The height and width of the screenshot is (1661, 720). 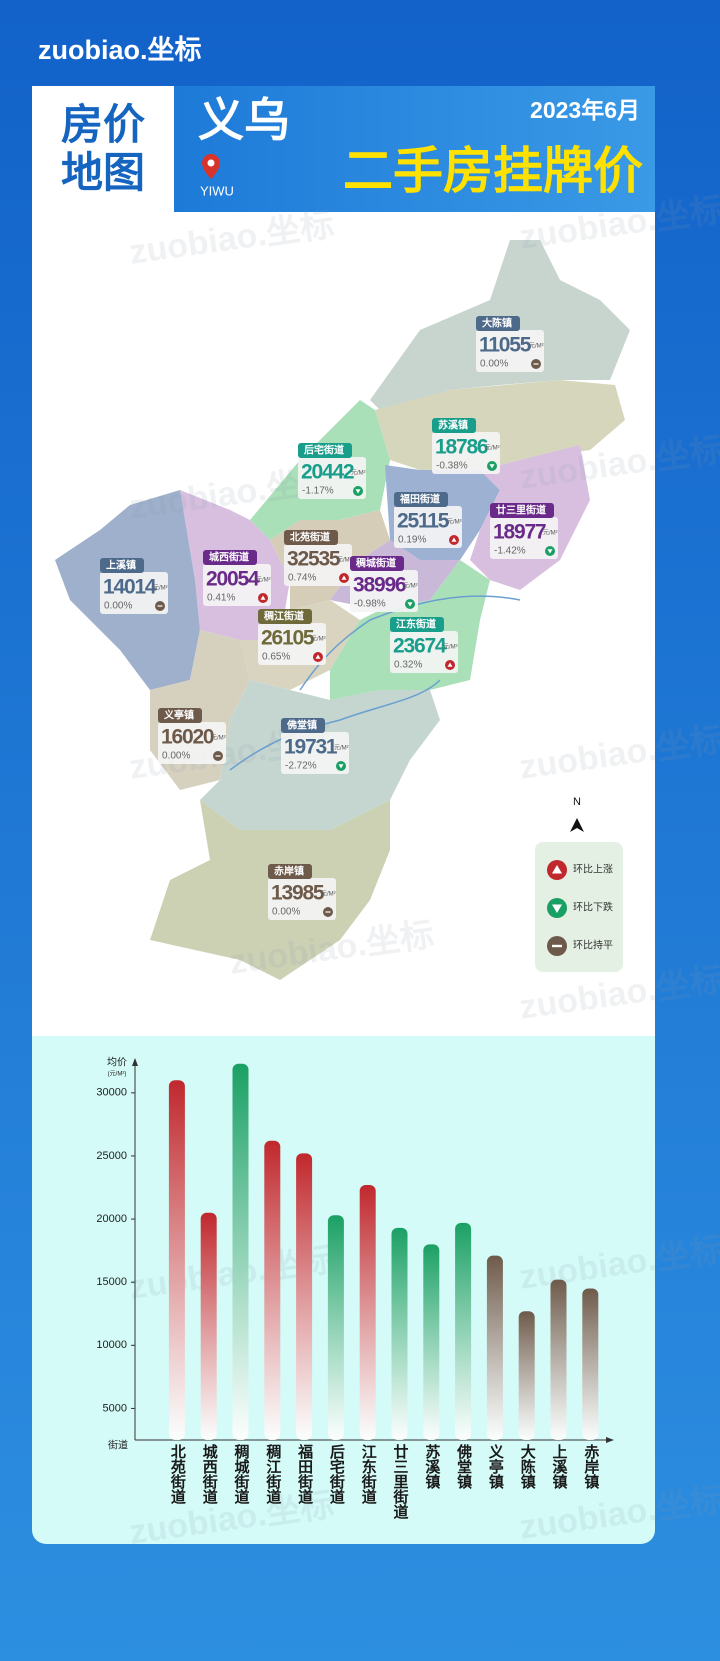 What do you see at coordinates (493, 171) in the screenshot?
I see `subtitle: 二手房挂牌价` at bounding box center [493, 171].